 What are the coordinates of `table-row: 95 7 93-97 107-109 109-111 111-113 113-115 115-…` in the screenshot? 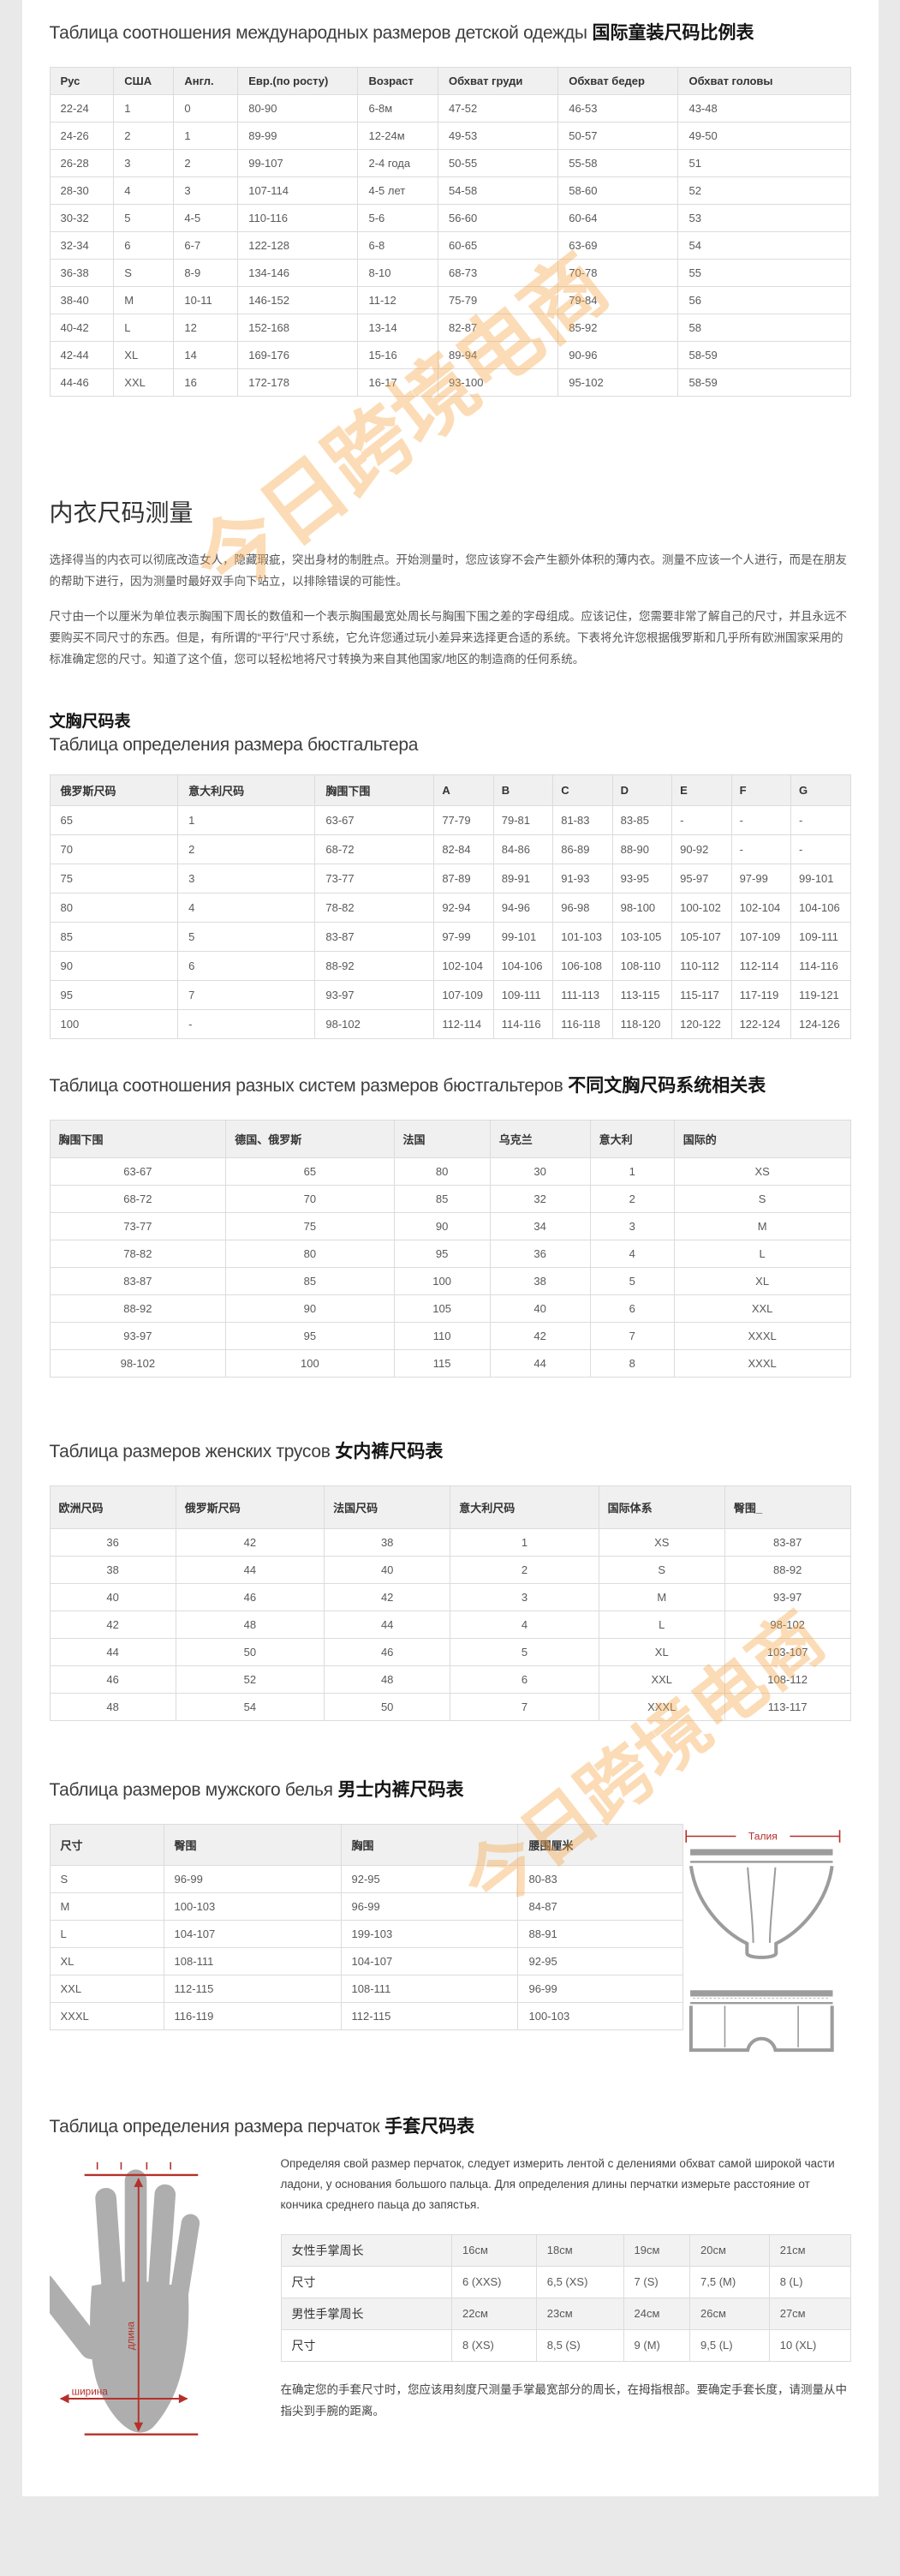 It's located at (450, 995).